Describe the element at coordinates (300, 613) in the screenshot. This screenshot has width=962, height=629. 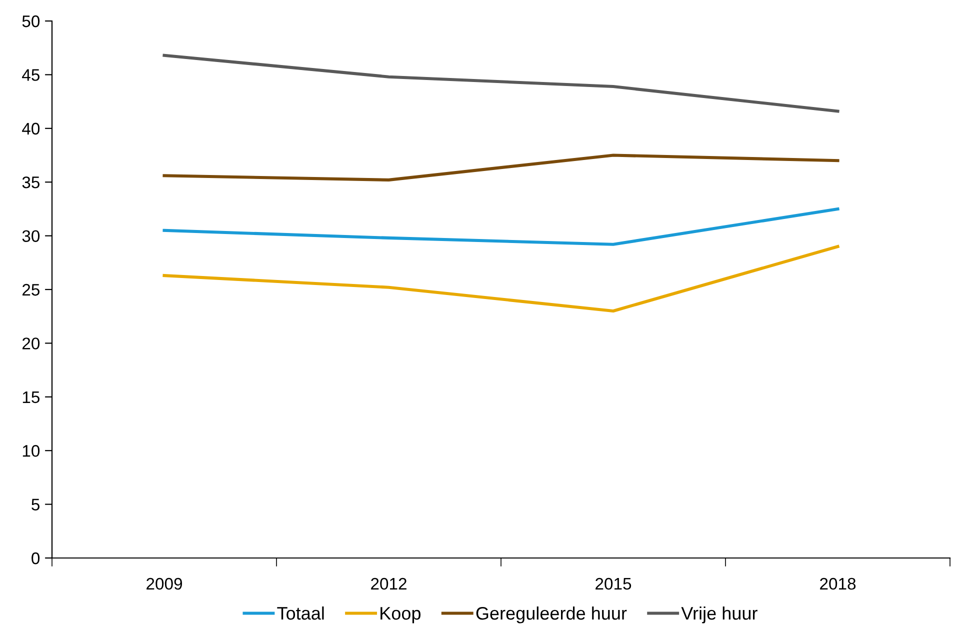
I see `legend-label: Totaal` at that location.